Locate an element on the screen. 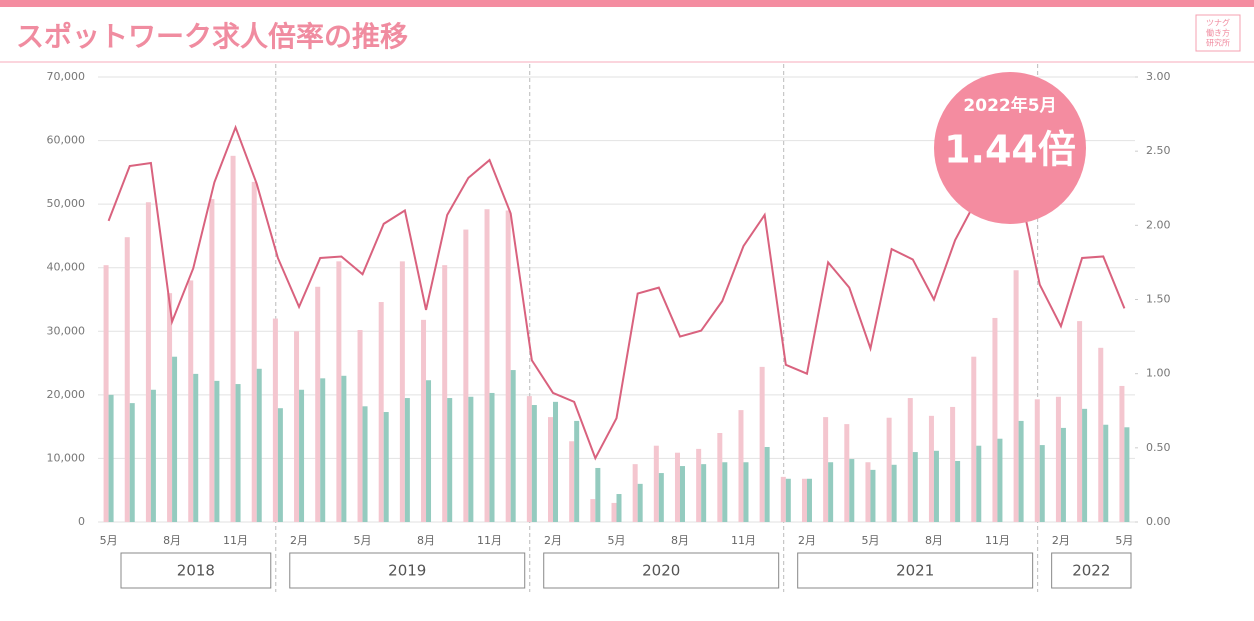 The image size is (1254, 621). y2-tick-label: 2.50 is located at coordinates (1158, 150).